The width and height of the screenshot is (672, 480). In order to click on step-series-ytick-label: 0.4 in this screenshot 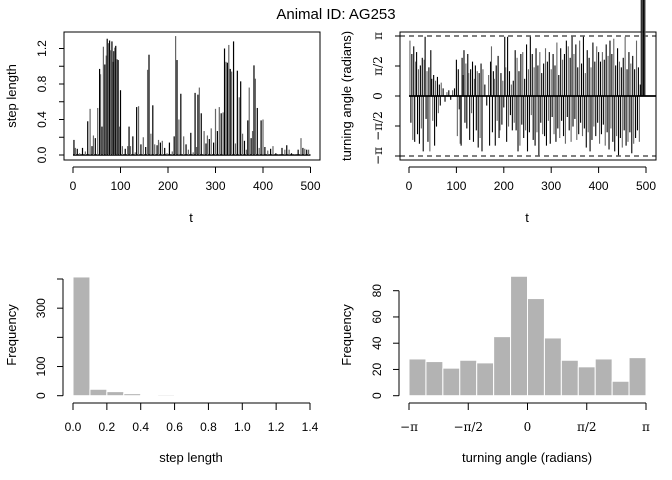, I will do `click(42, 119)`.